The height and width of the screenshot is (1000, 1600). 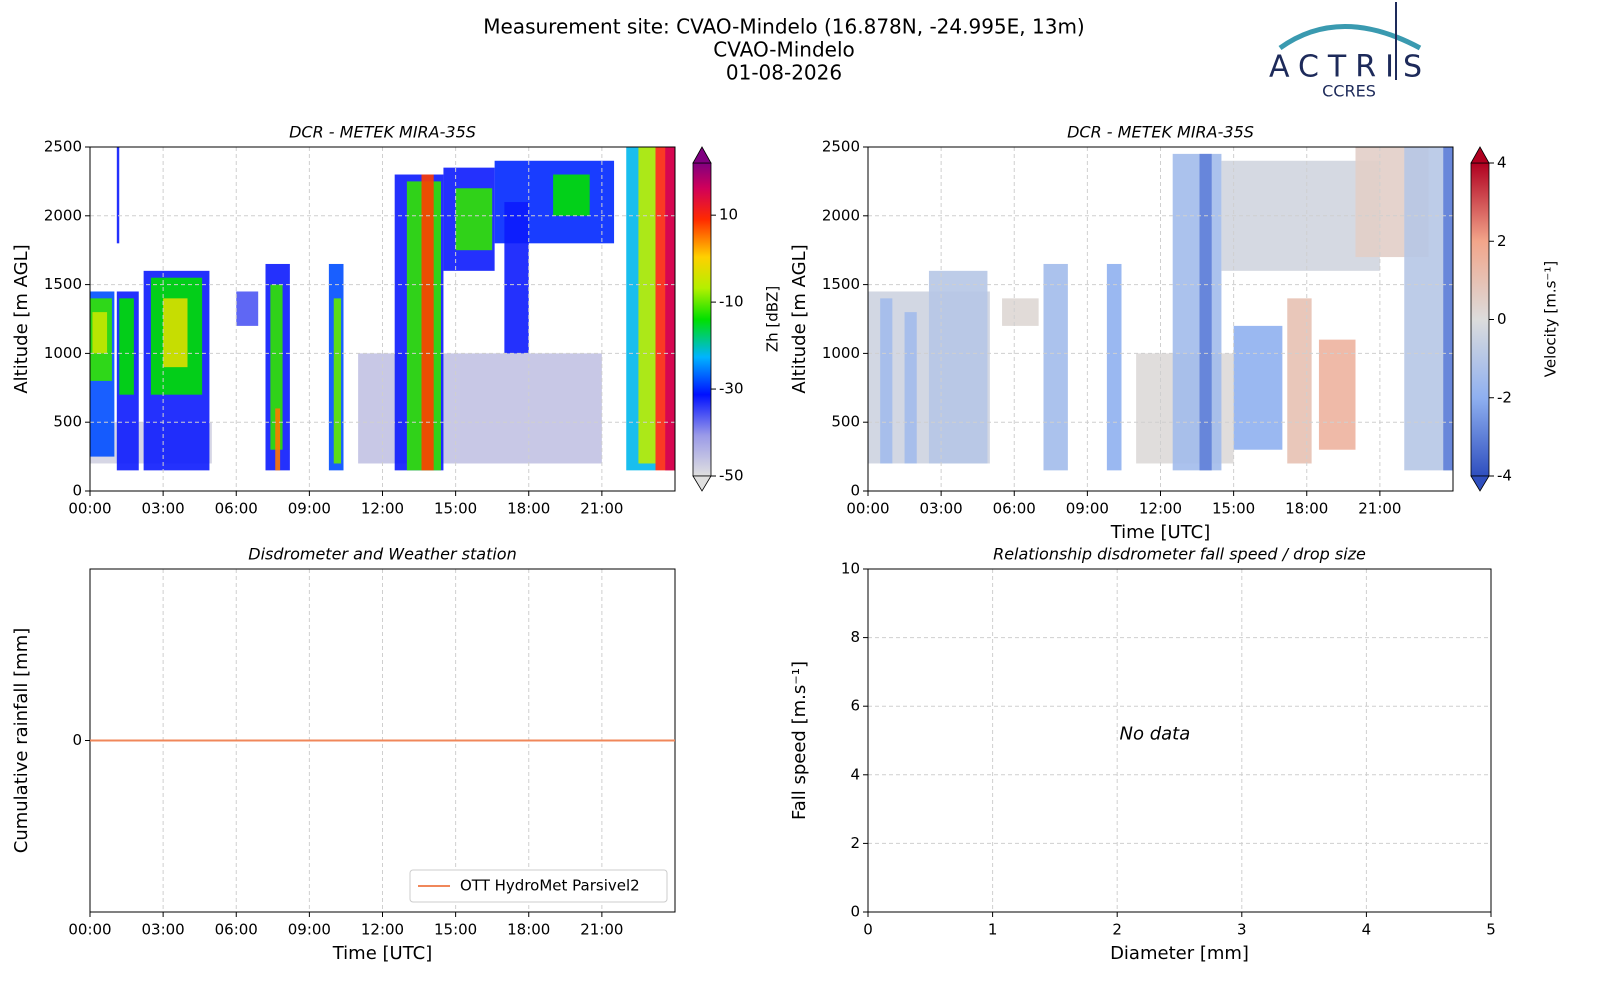 What do you see at coordinates (1491, 930) in the screenshot?
I see `x-tick-label: 5` at bounding box center [1491, 930].